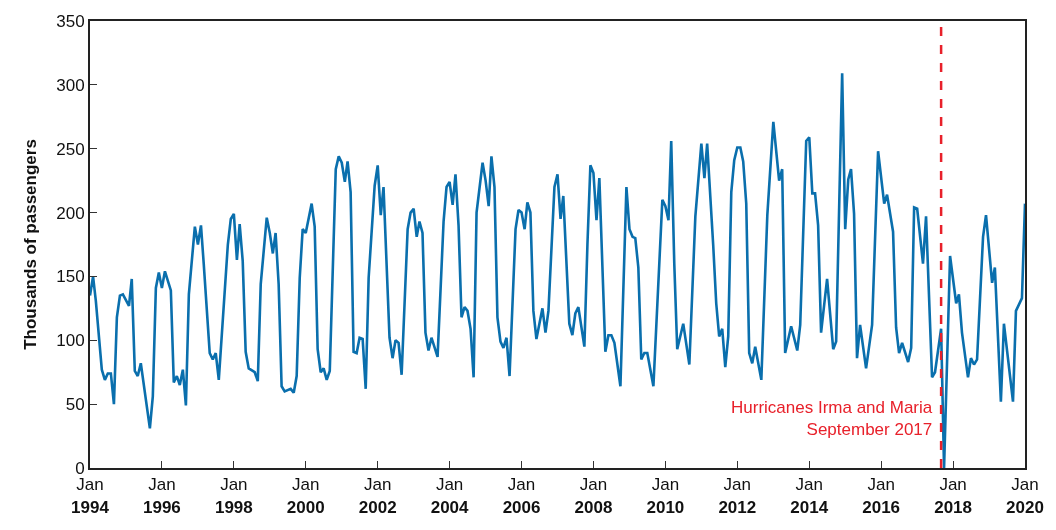  What do you see at coordinates (881, 496) in the screenshot?
I see `x-tick-label: Jan 2016` at bounding box center [881, 496].